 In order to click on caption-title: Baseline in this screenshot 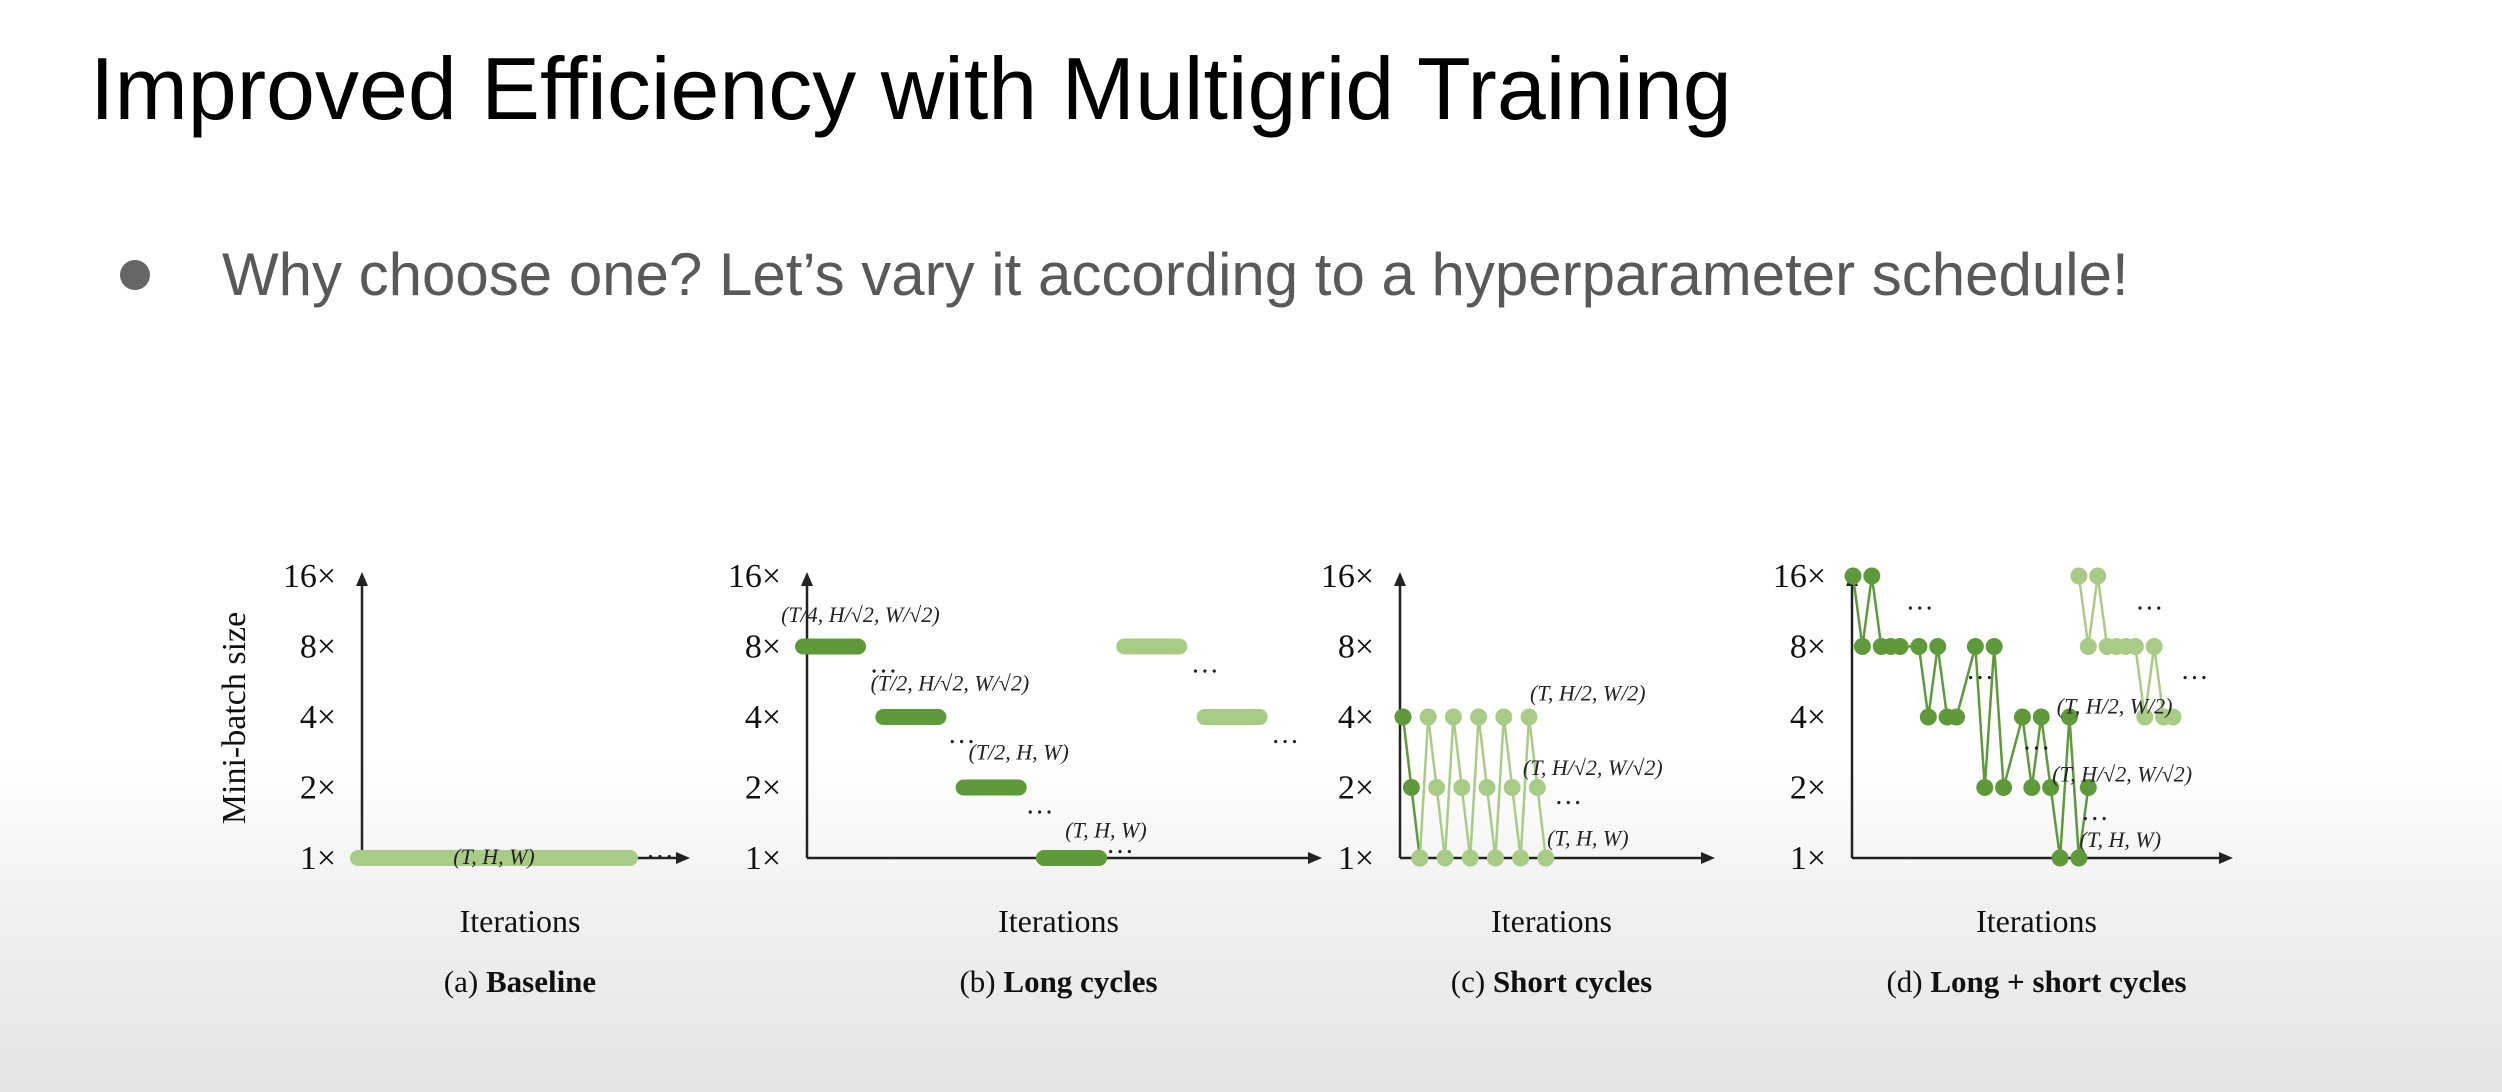, I will do `click(541, 981)`.